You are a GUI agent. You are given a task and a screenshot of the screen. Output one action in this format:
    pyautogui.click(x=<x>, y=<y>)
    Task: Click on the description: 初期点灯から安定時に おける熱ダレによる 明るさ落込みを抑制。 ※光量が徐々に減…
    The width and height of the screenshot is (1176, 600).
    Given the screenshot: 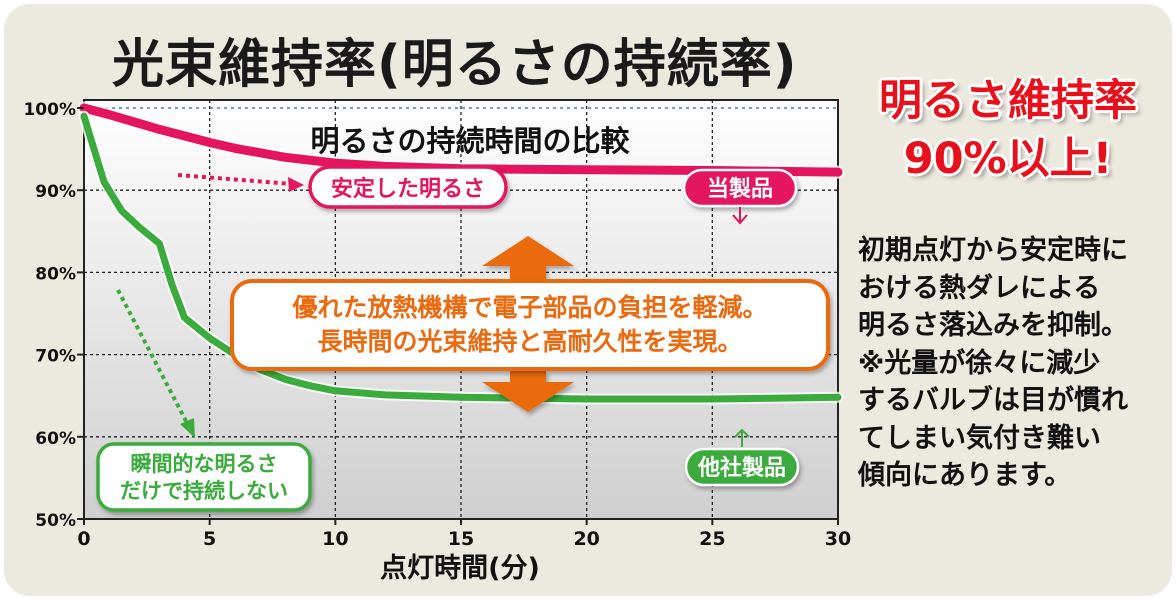 What is the action you would take?
    pyautogui.click(x=1013, y=363)
    